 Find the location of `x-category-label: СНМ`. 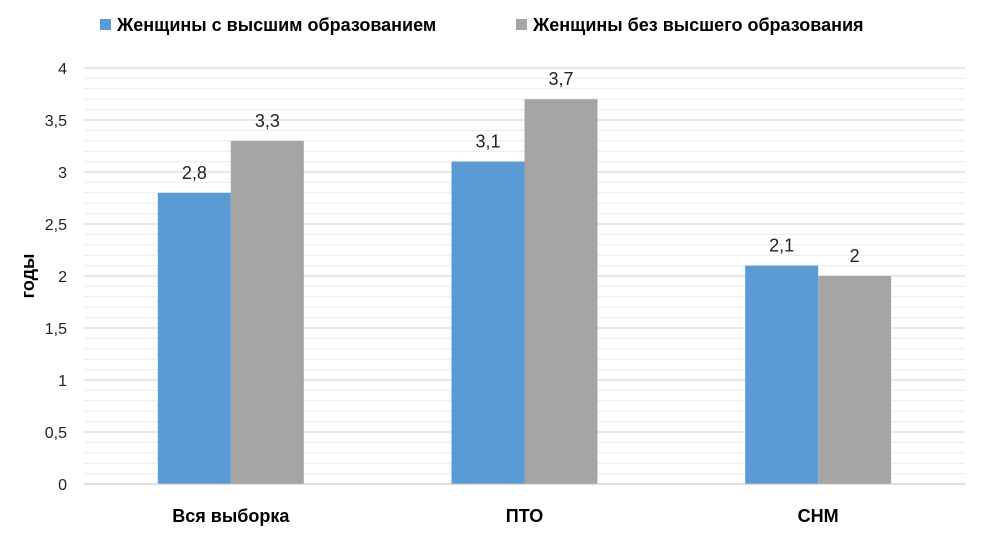

x-category-label: СНМ is located at coordinates (818, 516).